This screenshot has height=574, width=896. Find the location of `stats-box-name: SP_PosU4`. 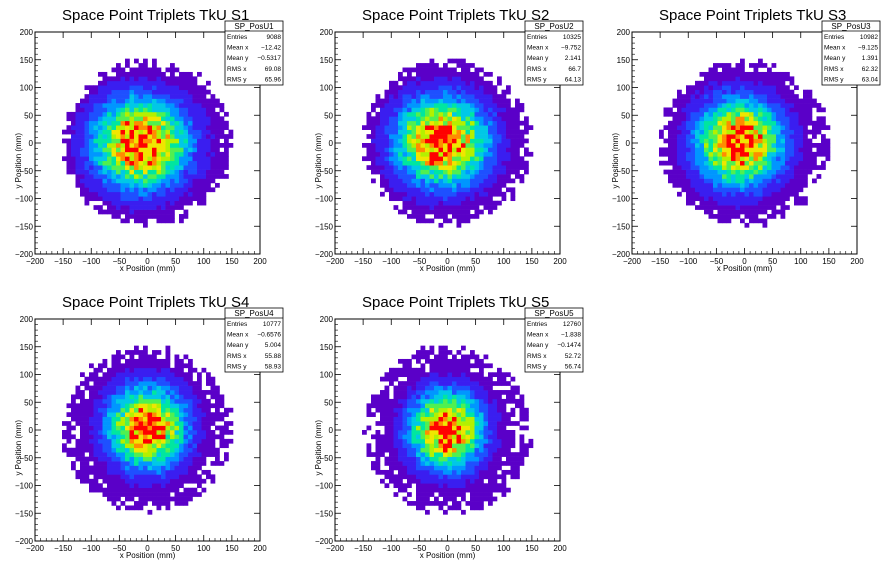

stats-box-name: SP_PosU4 is located at coordinates (254, 313).